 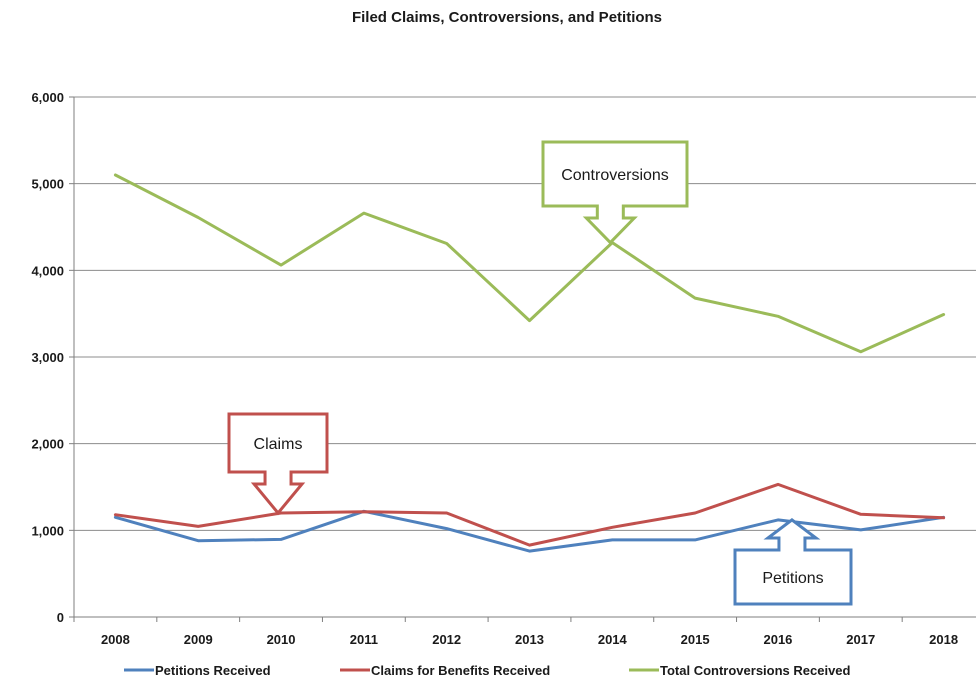 What do you see at coordinates (529, 531) in the screenshot?
I see `series-line-petitions-received` at bounding box center [529, 531].